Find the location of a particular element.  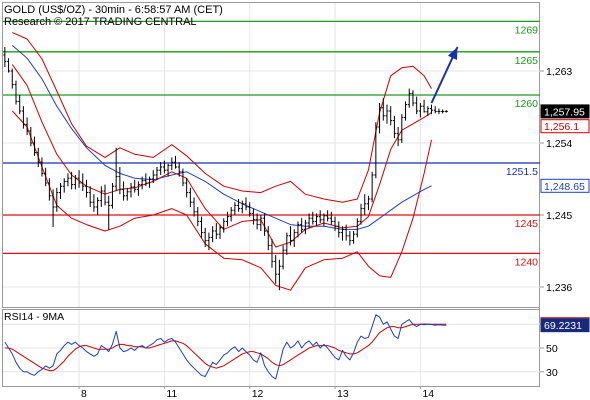

price-badge-1-box is located at coordinates (565, 126).